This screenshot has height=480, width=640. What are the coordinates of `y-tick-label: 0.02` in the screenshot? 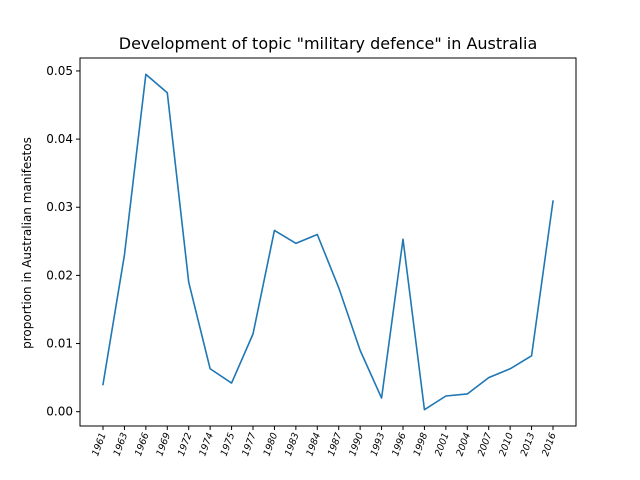 It's located at (59, 275).